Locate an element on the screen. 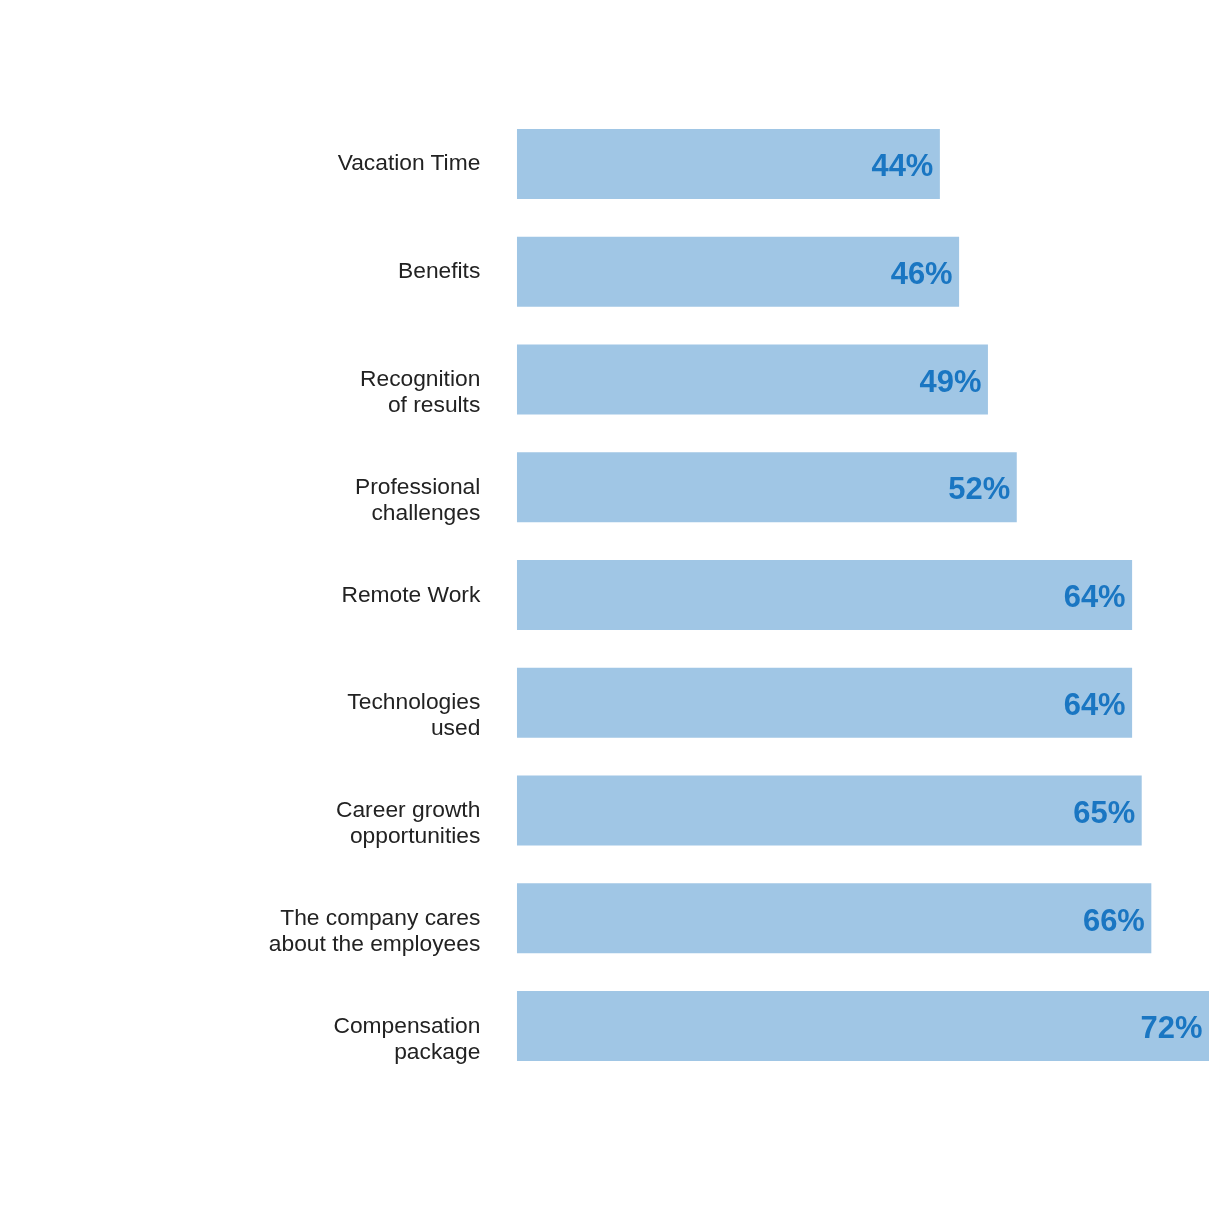 The width and height of the screenshot is (1209, 1226). y-tick-label: Technologies used is located at coordinates (414, 714).